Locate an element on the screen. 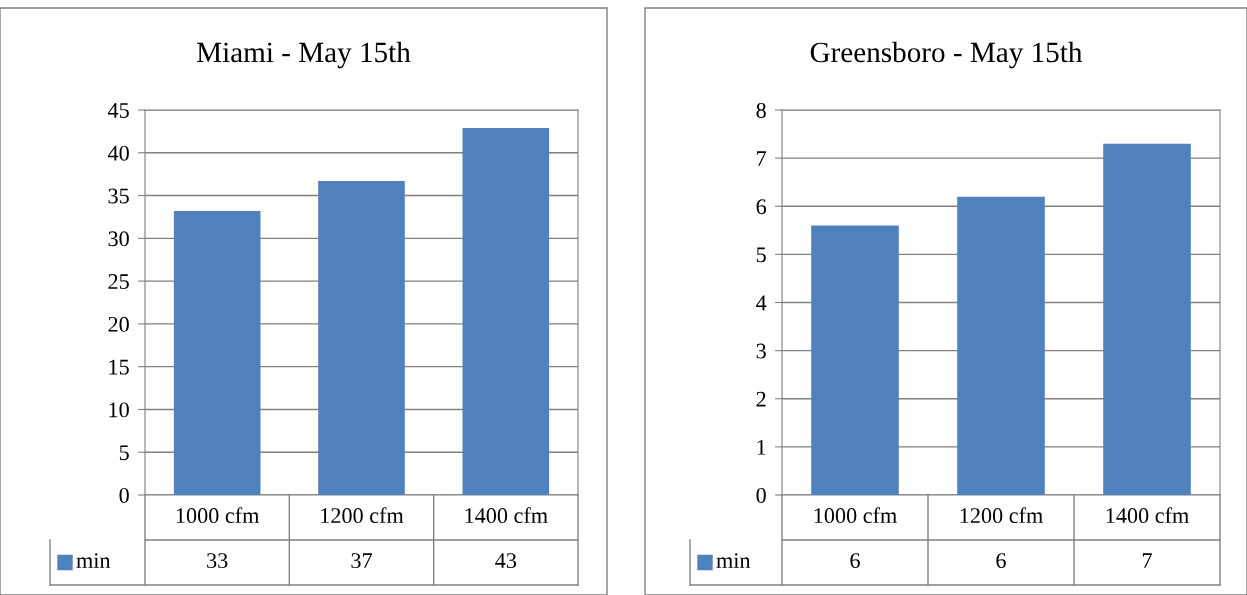 Image resolution: width=1247 pixels, height=595 pixels. data-label: 37 is located at coordinates (361, 561).